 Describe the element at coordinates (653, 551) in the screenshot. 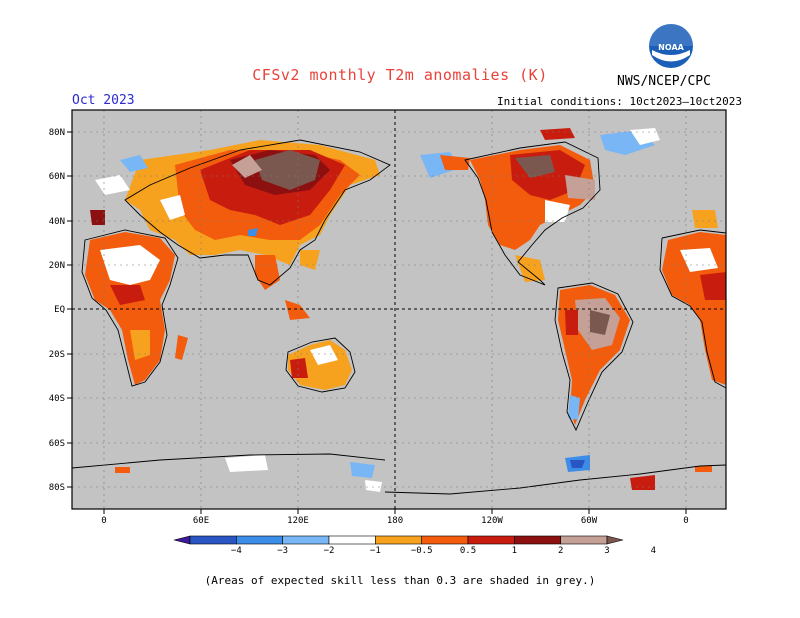

I see `colorbar-tick-label: 4` at that location.